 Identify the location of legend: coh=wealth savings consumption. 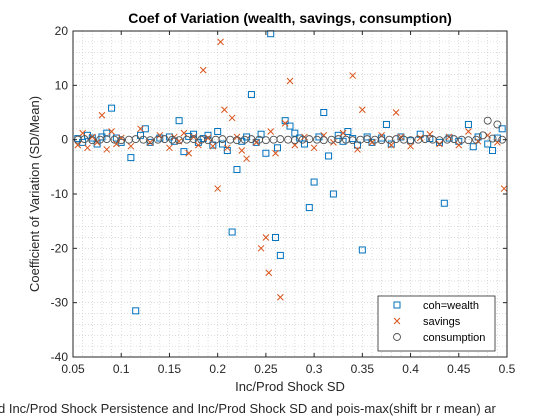
(436, 323).